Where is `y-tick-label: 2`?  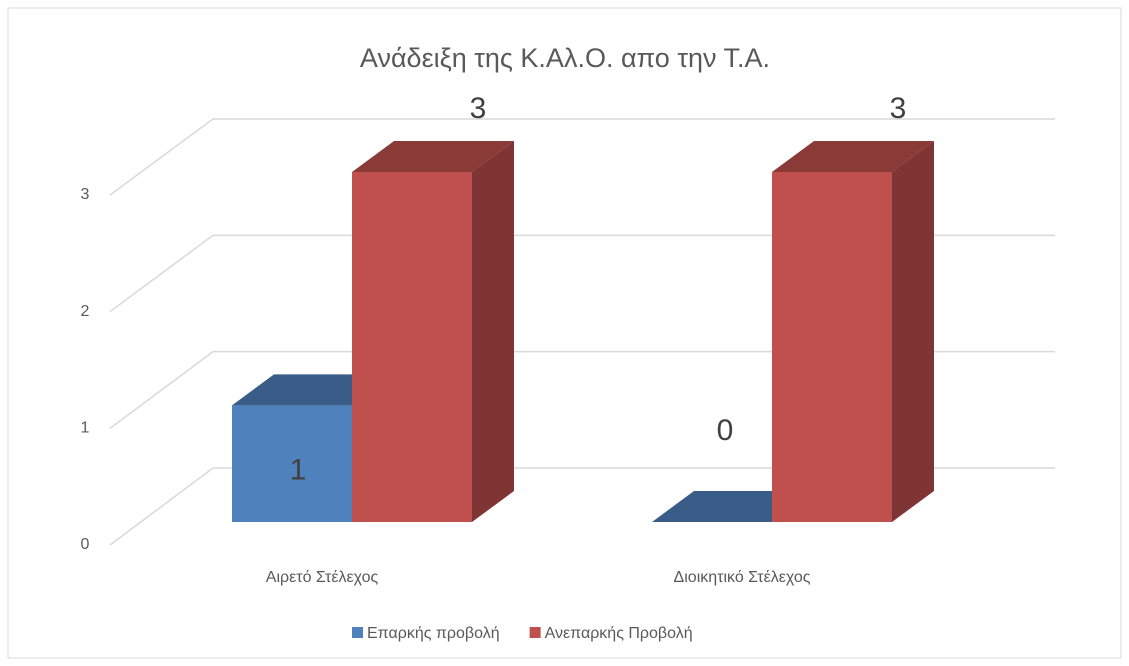
y-tick-label: 2 is located at coordinates (85, 311).